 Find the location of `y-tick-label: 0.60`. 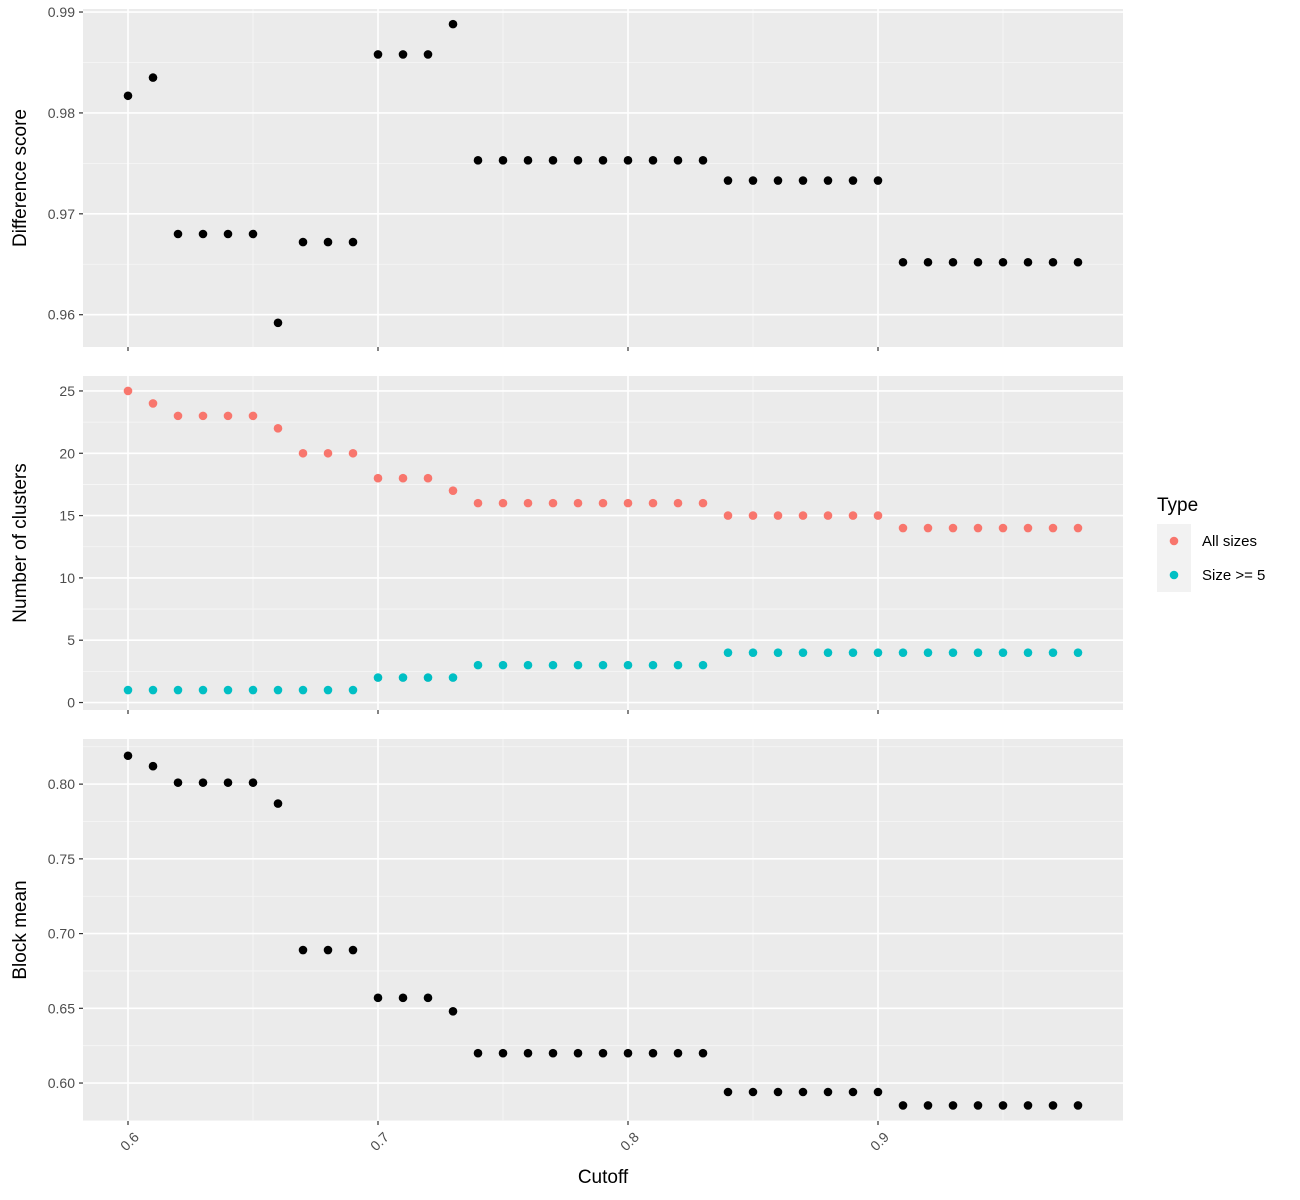

y-tick-label: 0.60 is located at coordinates (61, 1083).